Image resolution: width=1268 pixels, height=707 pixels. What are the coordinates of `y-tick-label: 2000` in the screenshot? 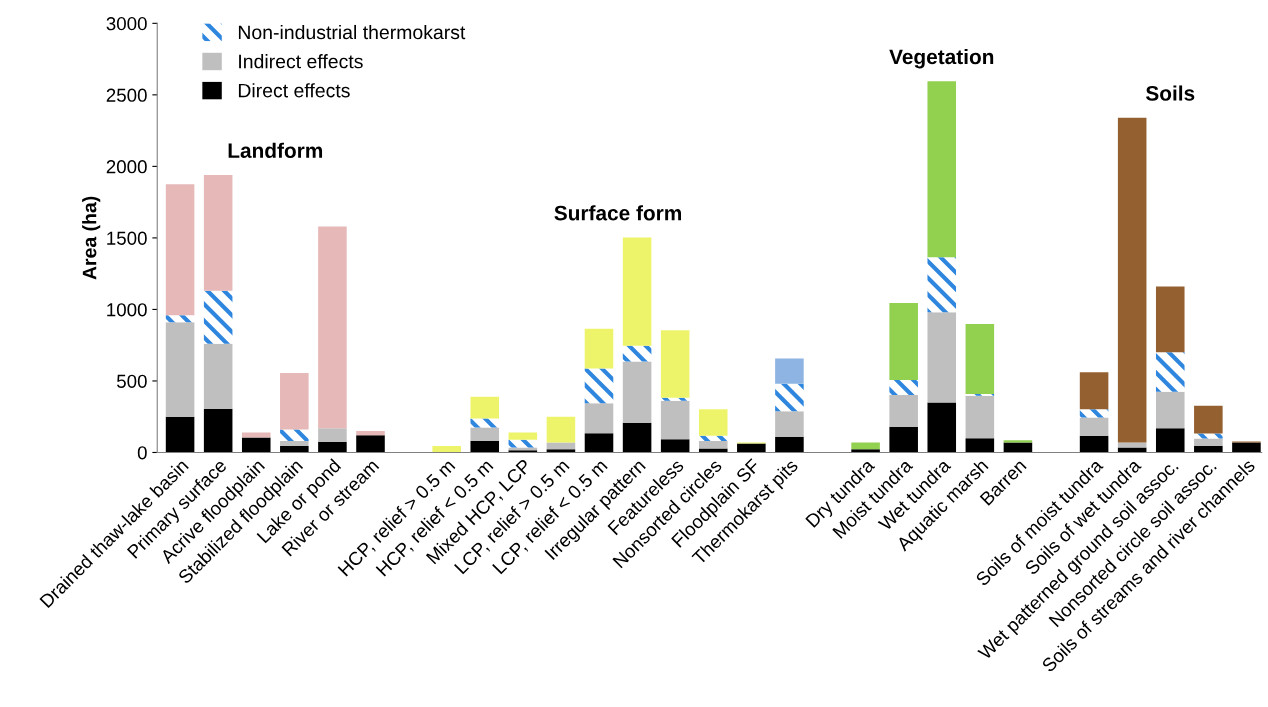 It's located at (126, 167).